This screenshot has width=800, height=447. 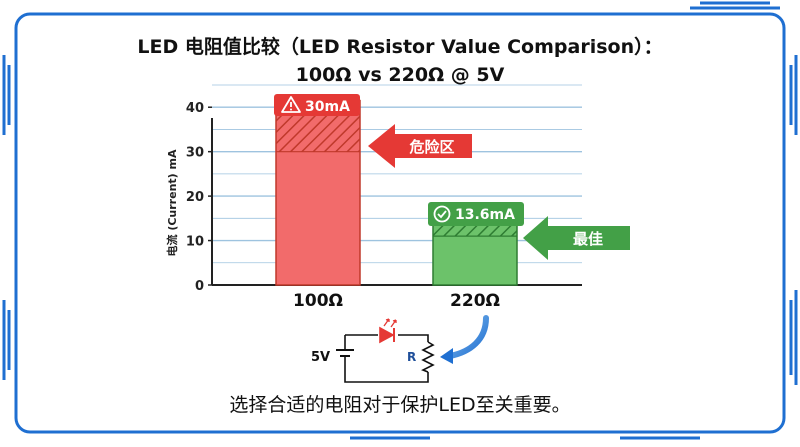 I want to click on value-label-100: 30mA, so click(x=317, y=105).